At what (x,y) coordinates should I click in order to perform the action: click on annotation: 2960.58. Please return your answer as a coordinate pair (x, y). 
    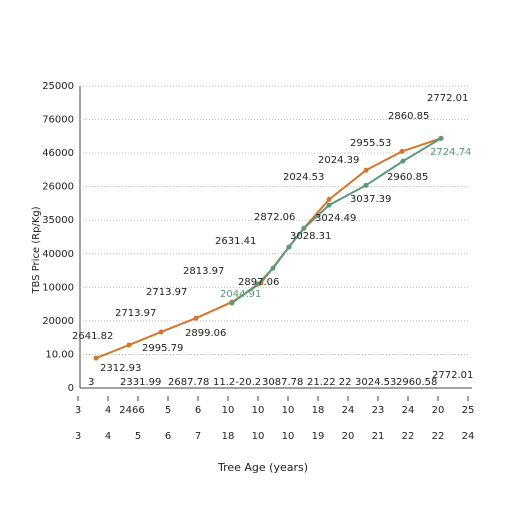
    Looking at the image, I should click on (416, 382).